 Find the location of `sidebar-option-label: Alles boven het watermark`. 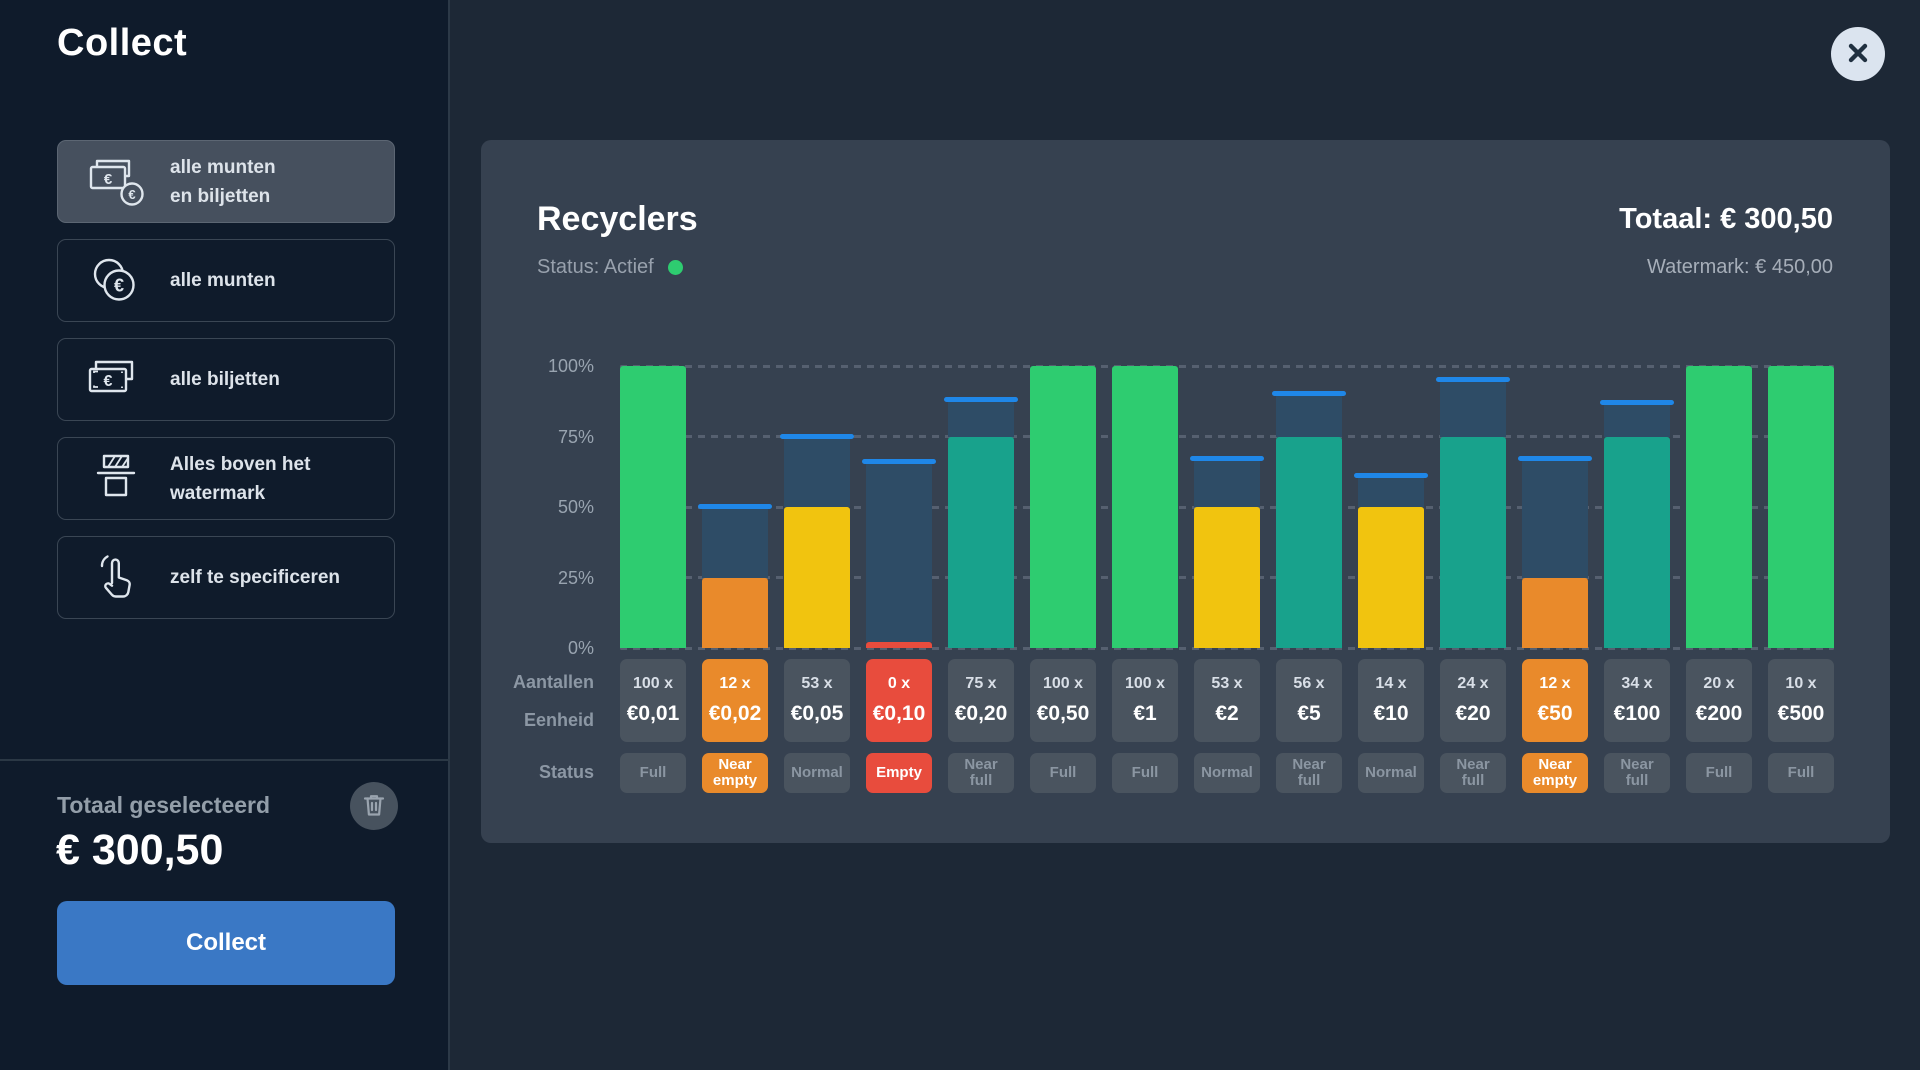

sidebar-option-label: Alles boven het watermark is located at coordinates (240, 478).